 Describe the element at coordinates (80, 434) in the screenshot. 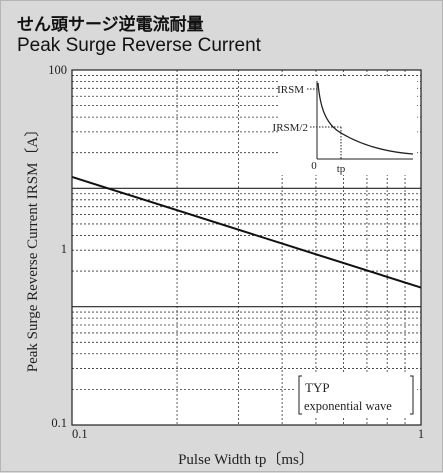

I see `x-tick-label-0-1: 0.1` at that location.